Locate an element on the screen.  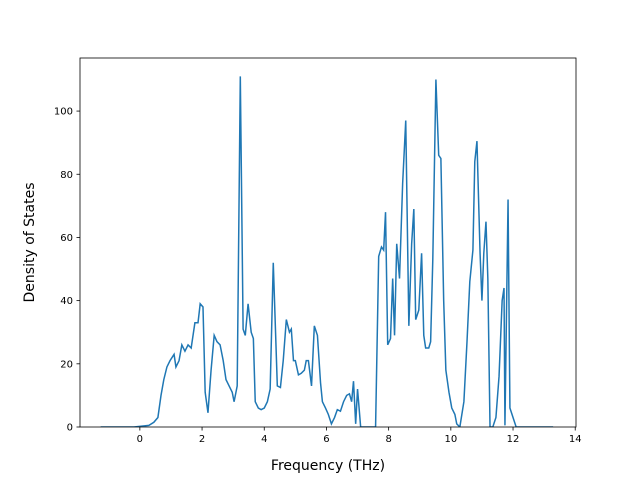
y-axis-label: Density of States is located at coordinates (30, 243).